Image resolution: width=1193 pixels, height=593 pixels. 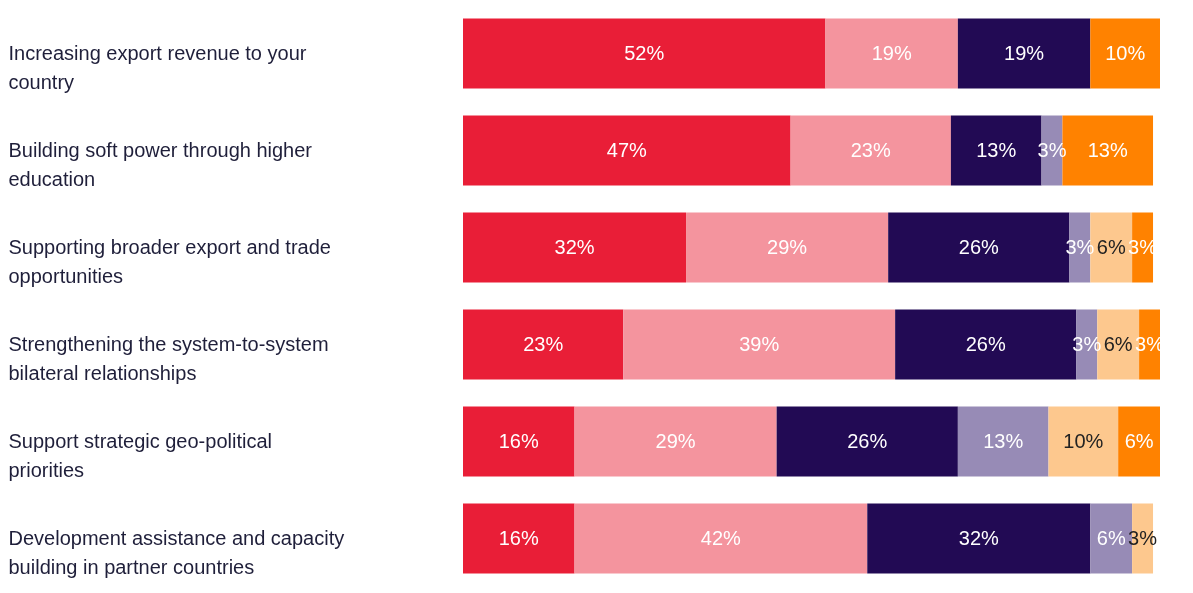 I want to click on y-tick-label: Supporting broader export and trade opportunities, so click(x=169, y=261).